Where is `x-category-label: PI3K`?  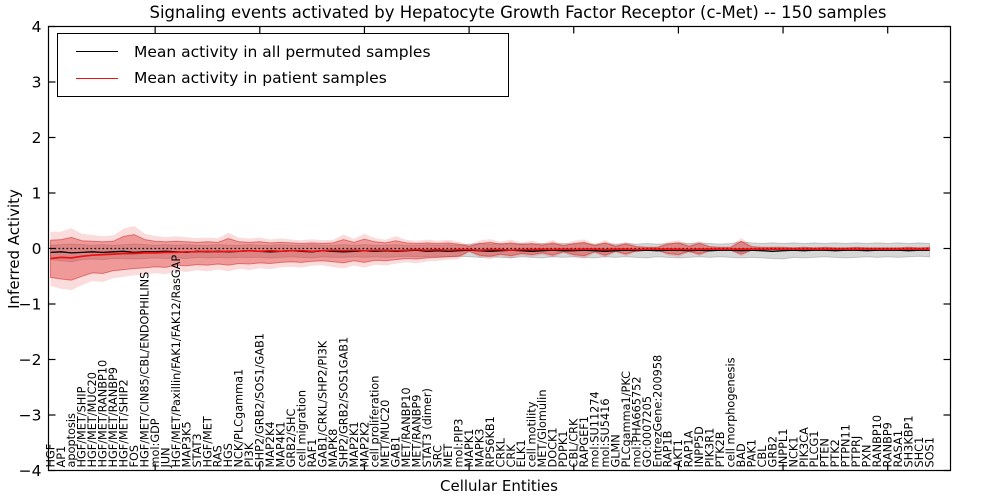 x-category-label: PI3K is located at coordinates (249, 454).